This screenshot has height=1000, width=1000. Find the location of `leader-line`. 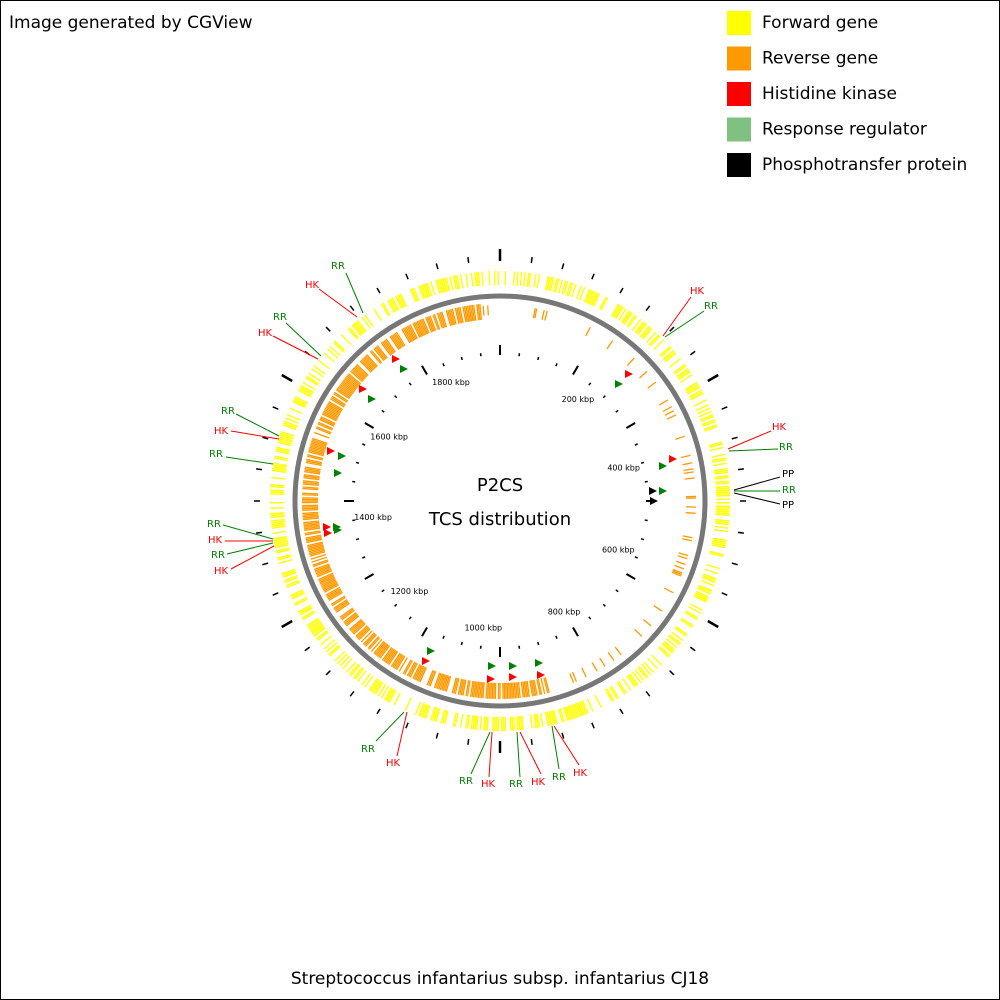

leader-line is located at coordinates (338, 303).